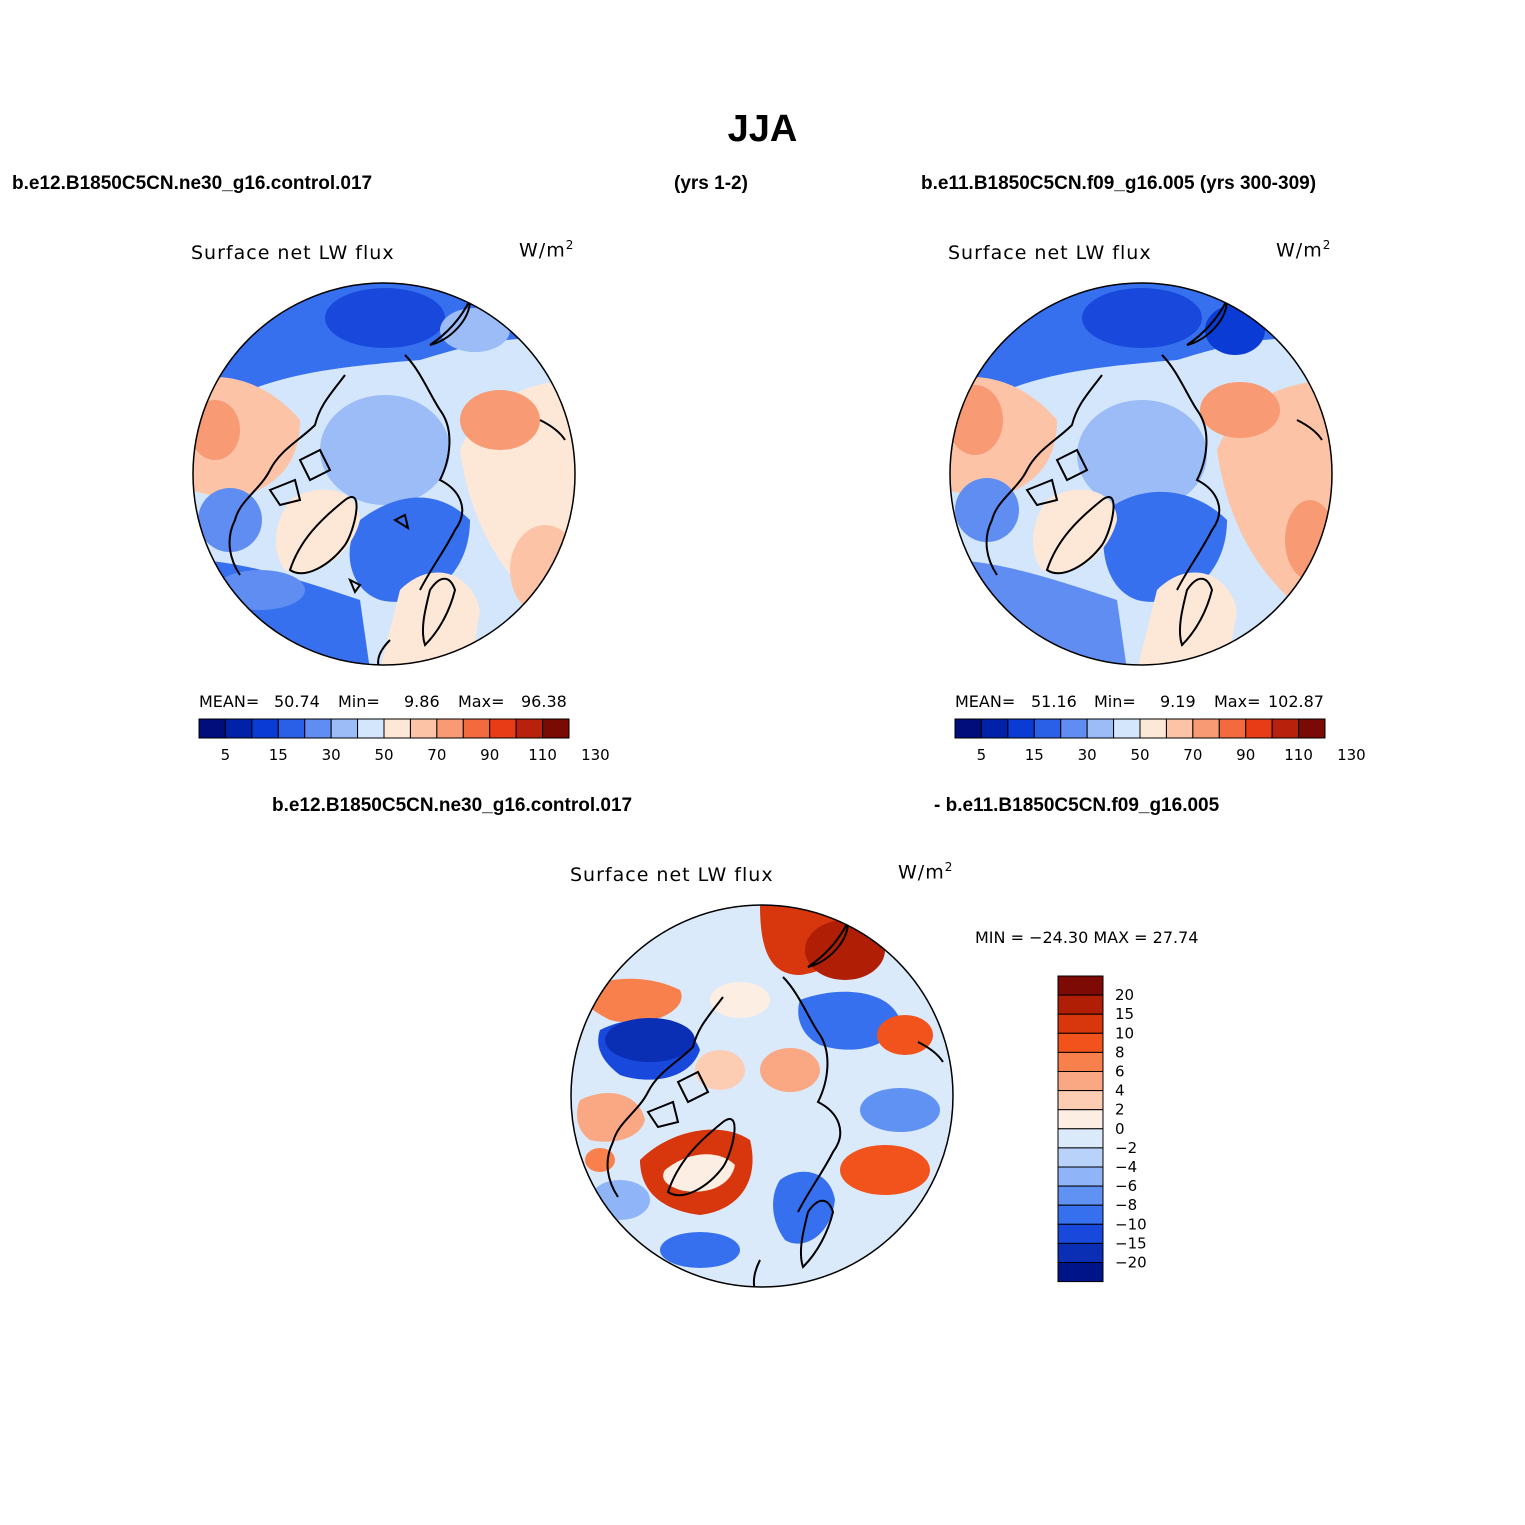 Image resolution: width=1525 pixels, height=1525 pixels. What do you see at coordinates (547, 250) in the screenshot?
I see `panel1-units: W/m2` at bounding box center [547, 250].